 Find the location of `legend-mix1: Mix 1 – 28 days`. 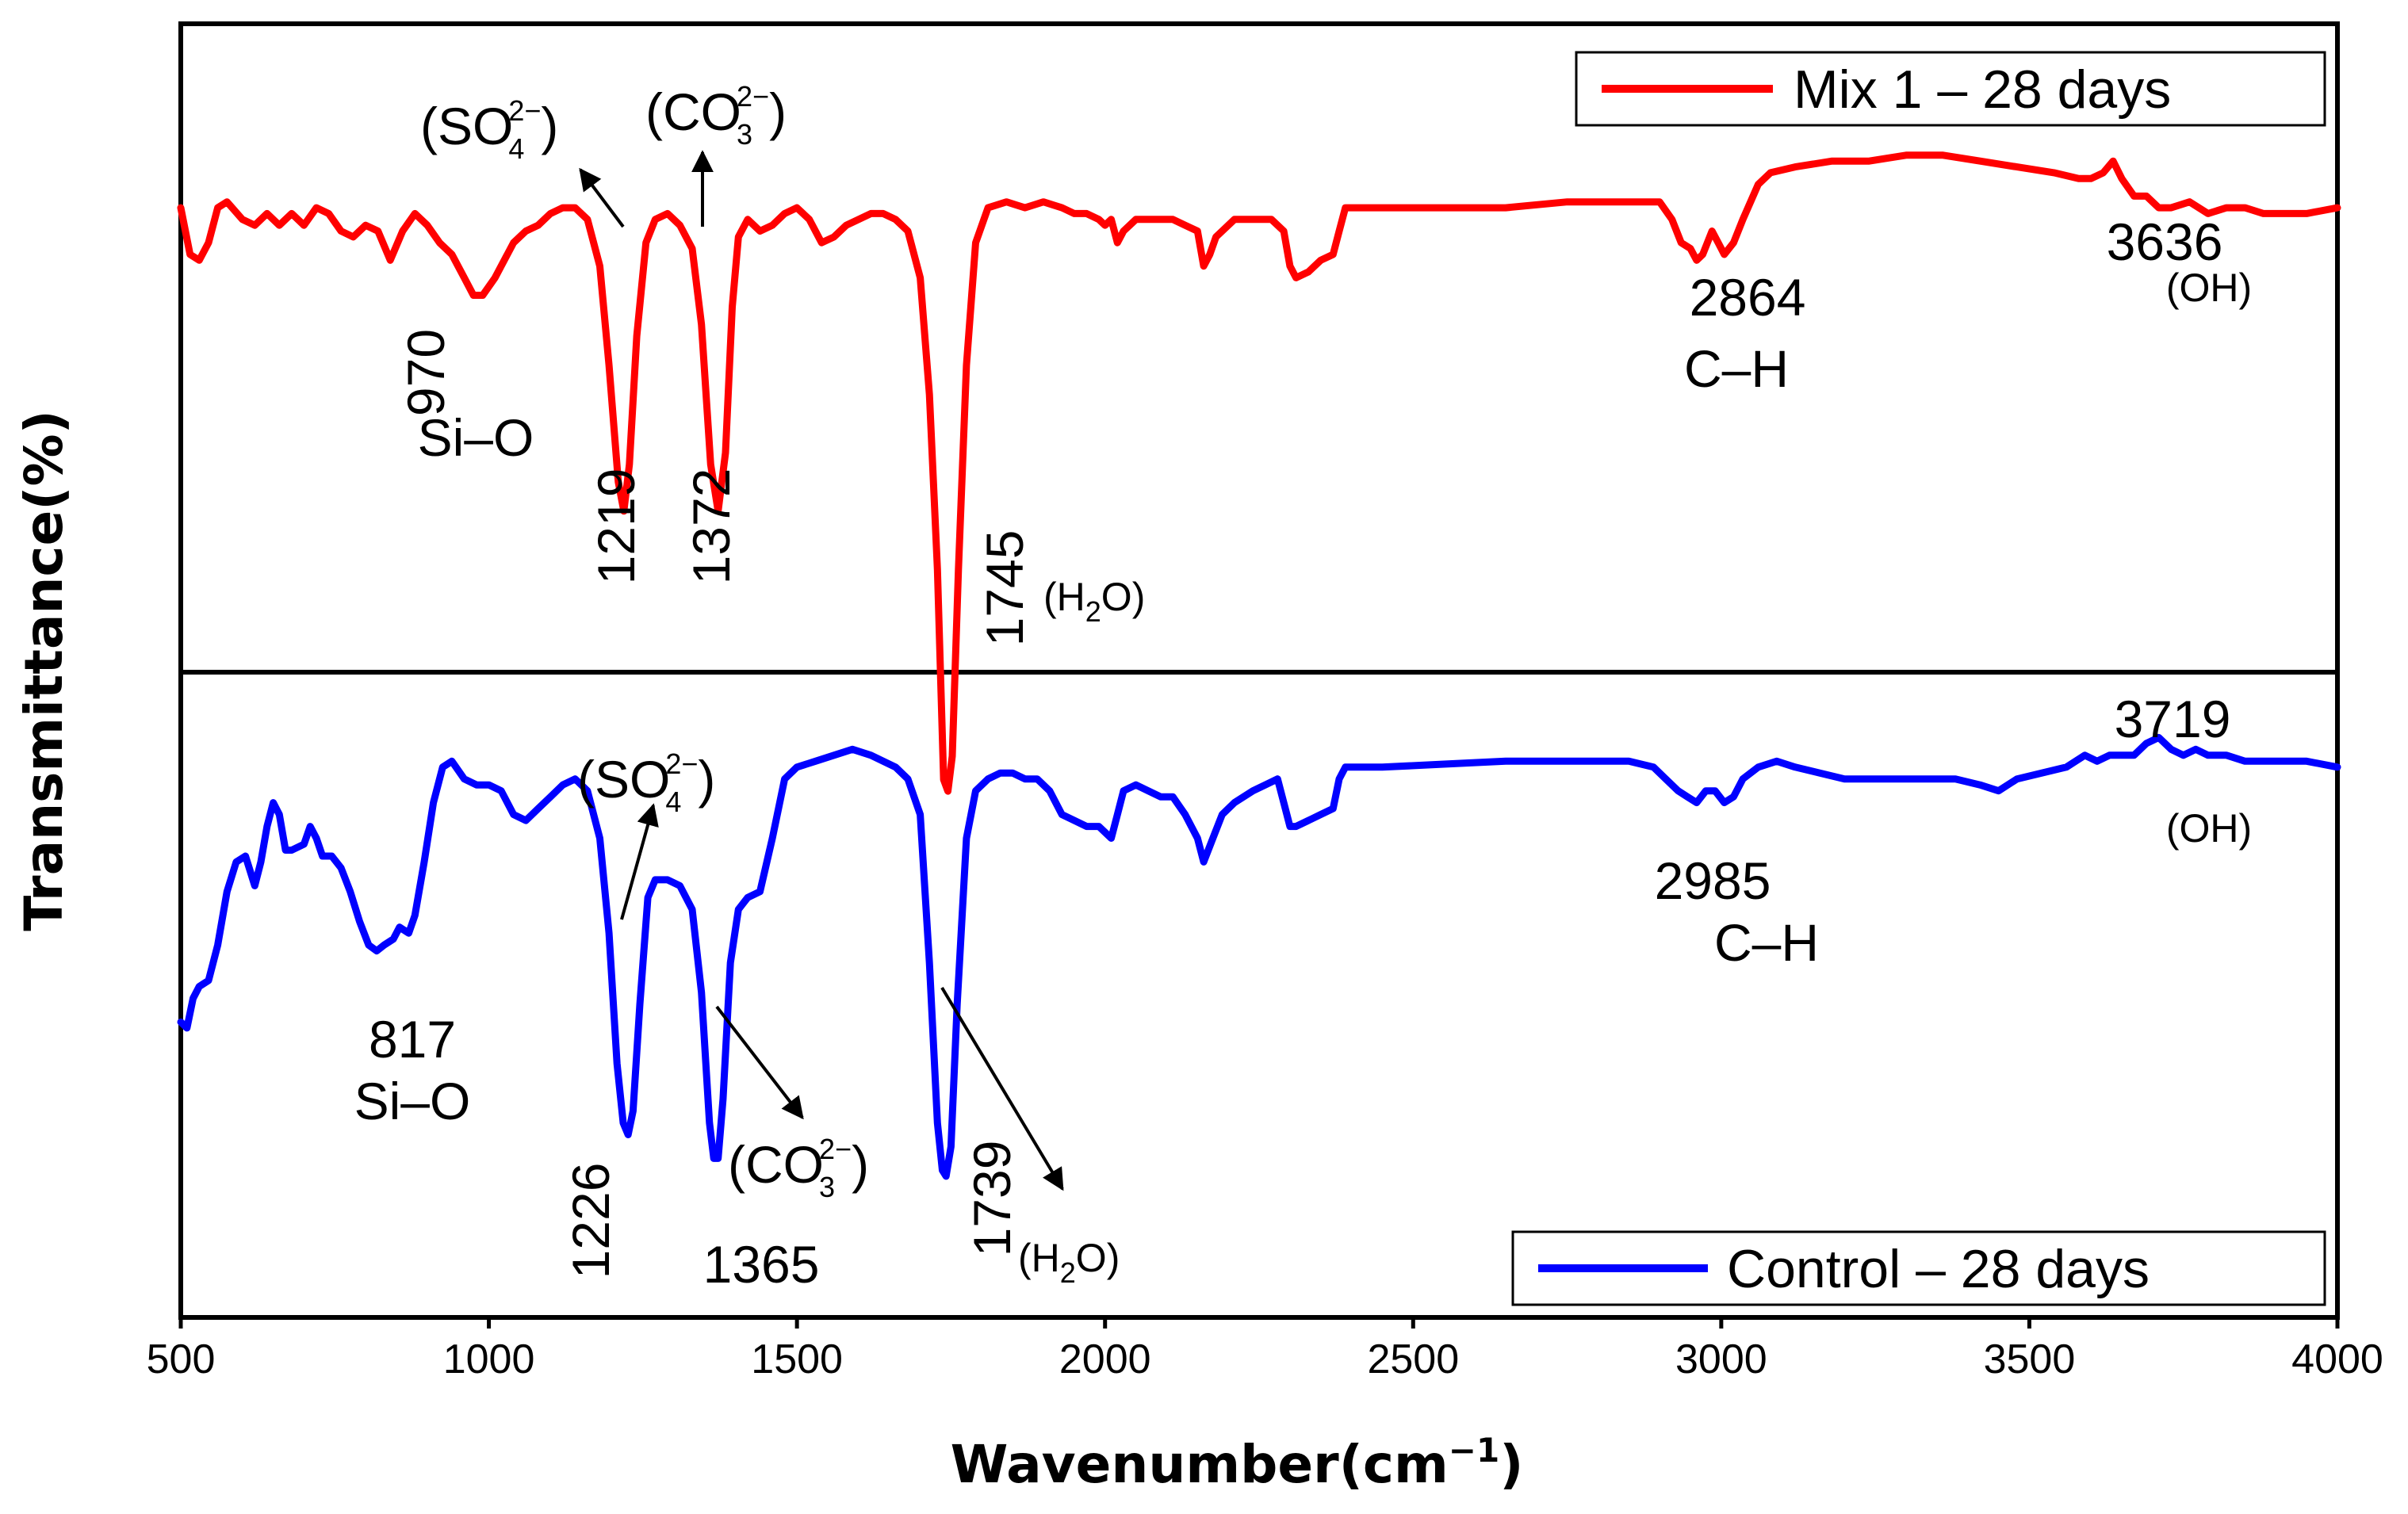

legend-mix1: Mix 1 – 28 days is located at coordinates (1950, 89).